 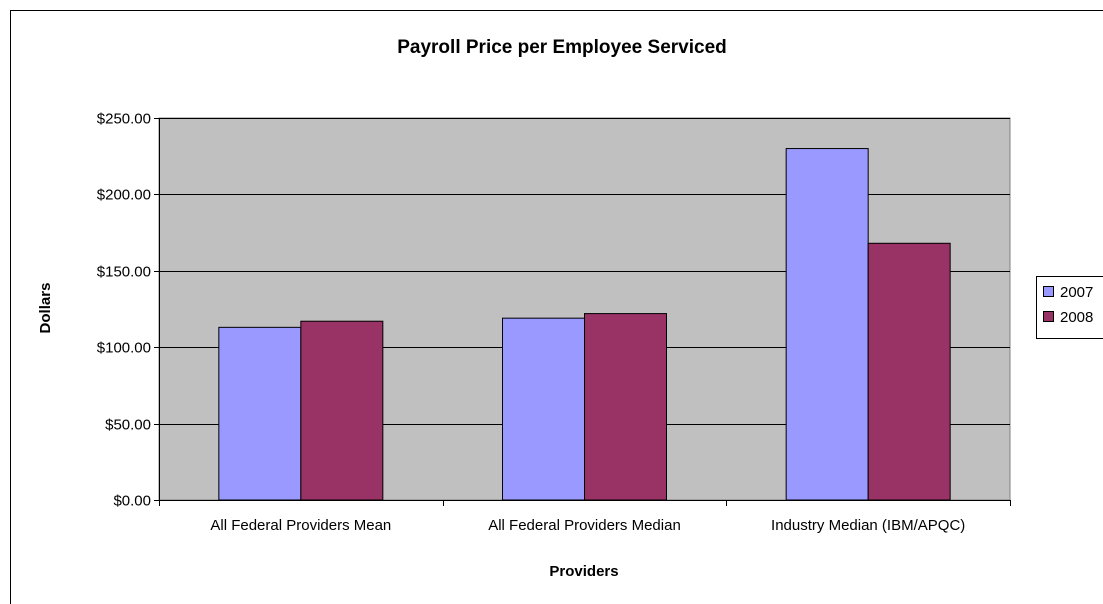 I want to click on x-tick-label: All Federal Providers Median, so click(x=584, y=525).